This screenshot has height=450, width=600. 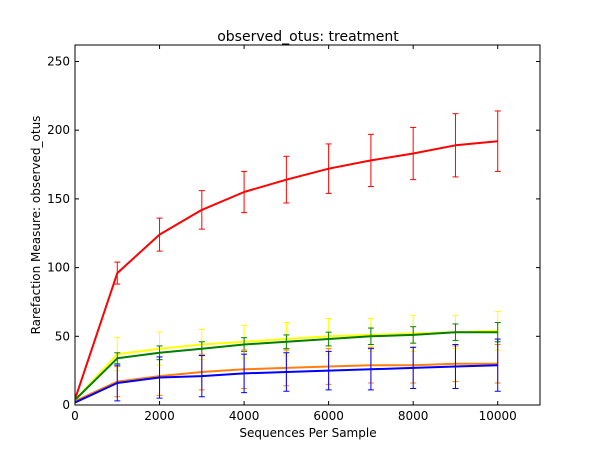 I want to click on chart-title: observed_otus: treatment, so click(x=308, y=37).